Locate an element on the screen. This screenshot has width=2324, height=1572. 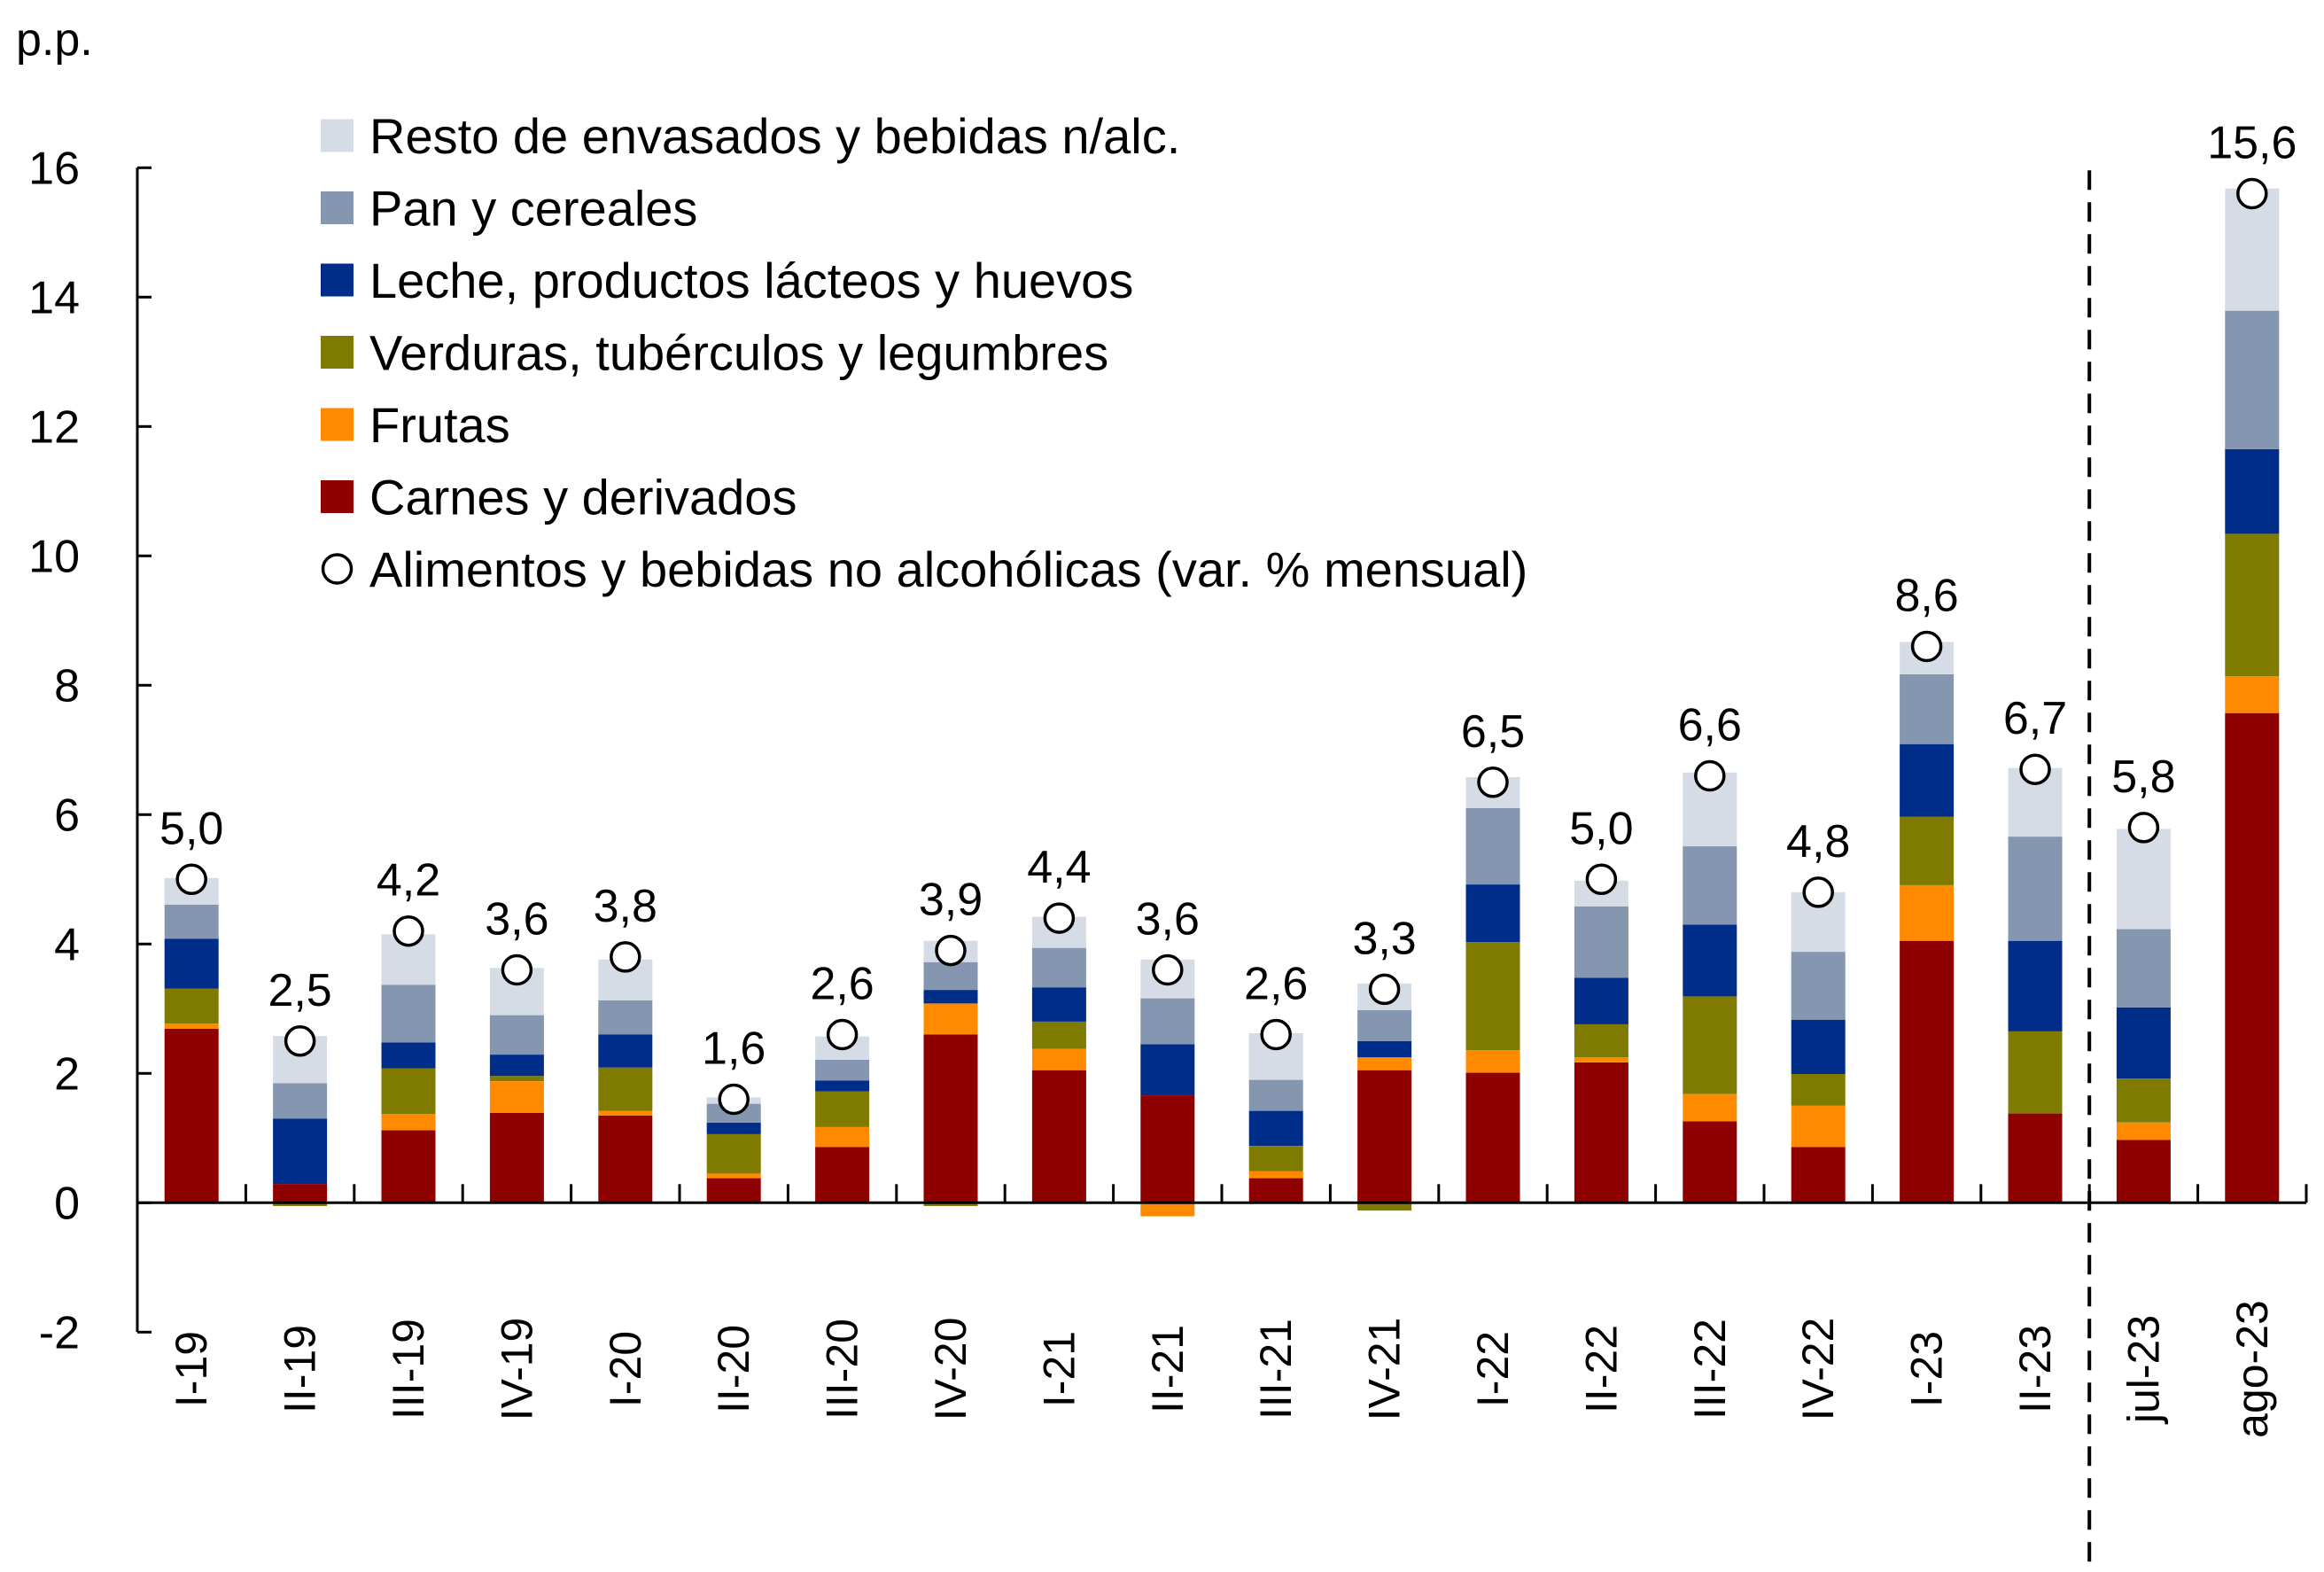
bar-segment-II-20-s0 is located at coordinates (733, 1190).